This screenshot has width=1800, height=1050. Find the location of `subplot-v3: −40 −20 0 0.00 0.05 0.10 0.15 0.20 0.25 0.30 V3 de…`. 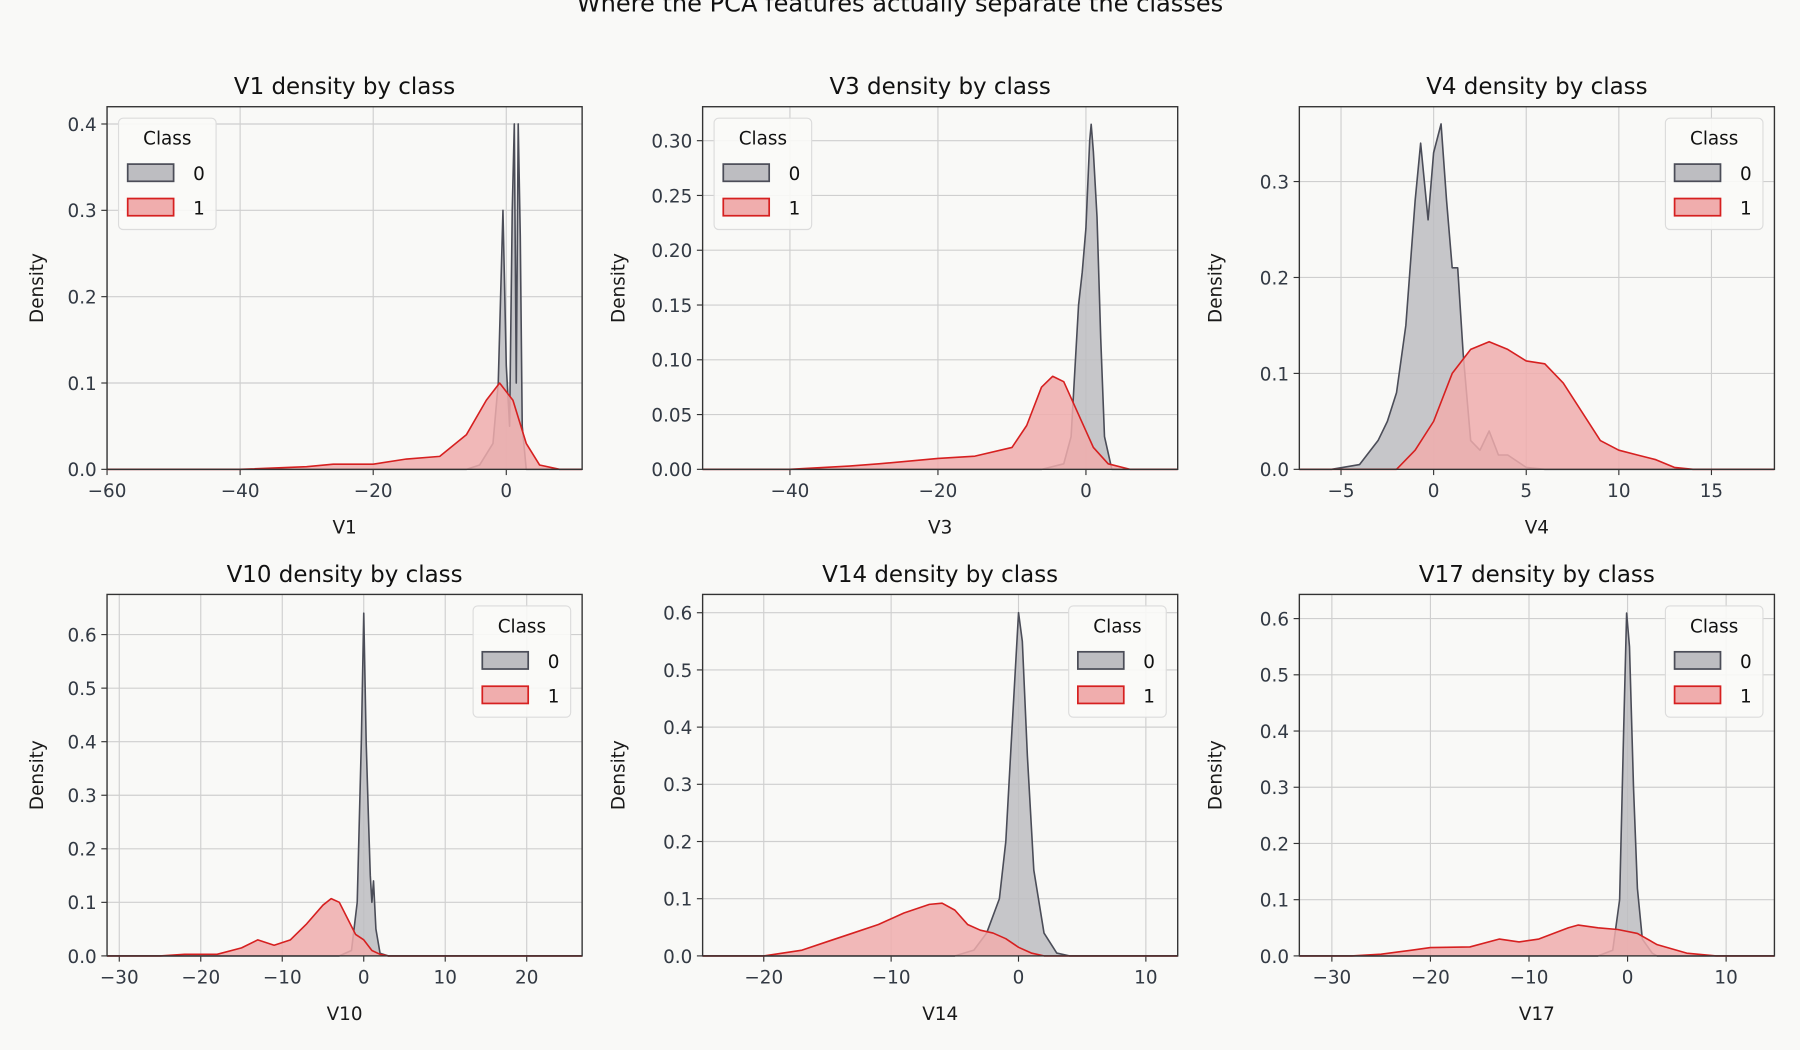

subplot-v3: −40 −20 0 0.00 0.05 0.10 0.15 0.20 0.25 0.30 V3 de… is located at coordinates (894, 306).